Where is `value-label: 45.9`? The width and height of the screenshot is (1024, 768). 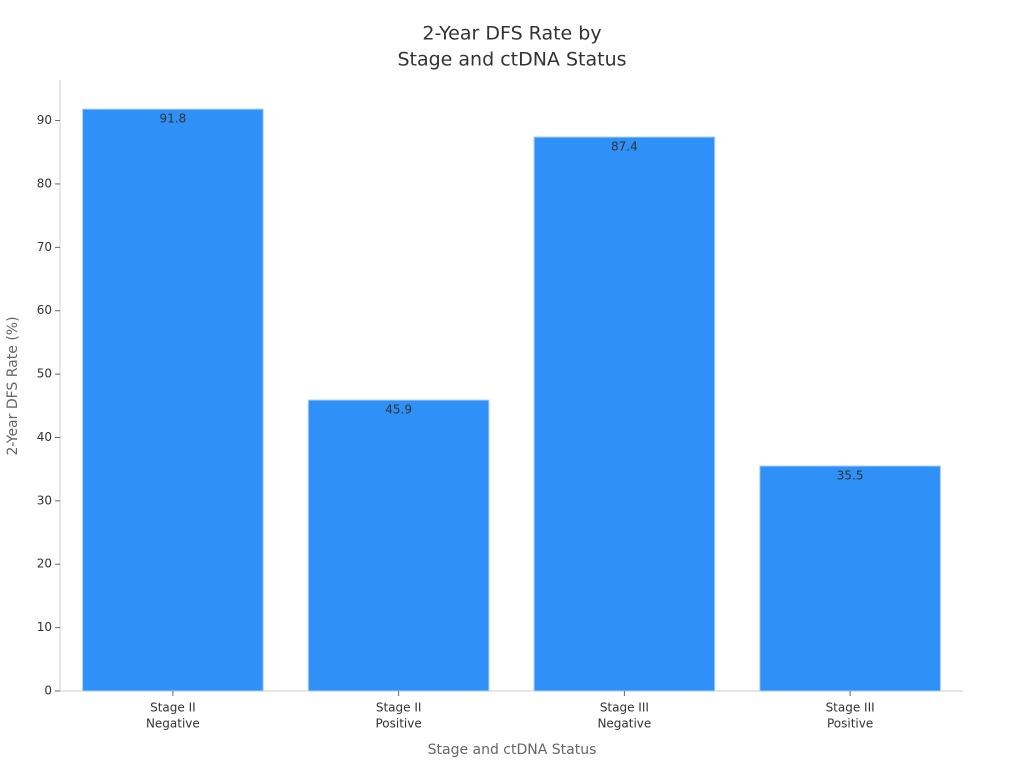 value-label: 45.9 is located at coordinates (398, 410).